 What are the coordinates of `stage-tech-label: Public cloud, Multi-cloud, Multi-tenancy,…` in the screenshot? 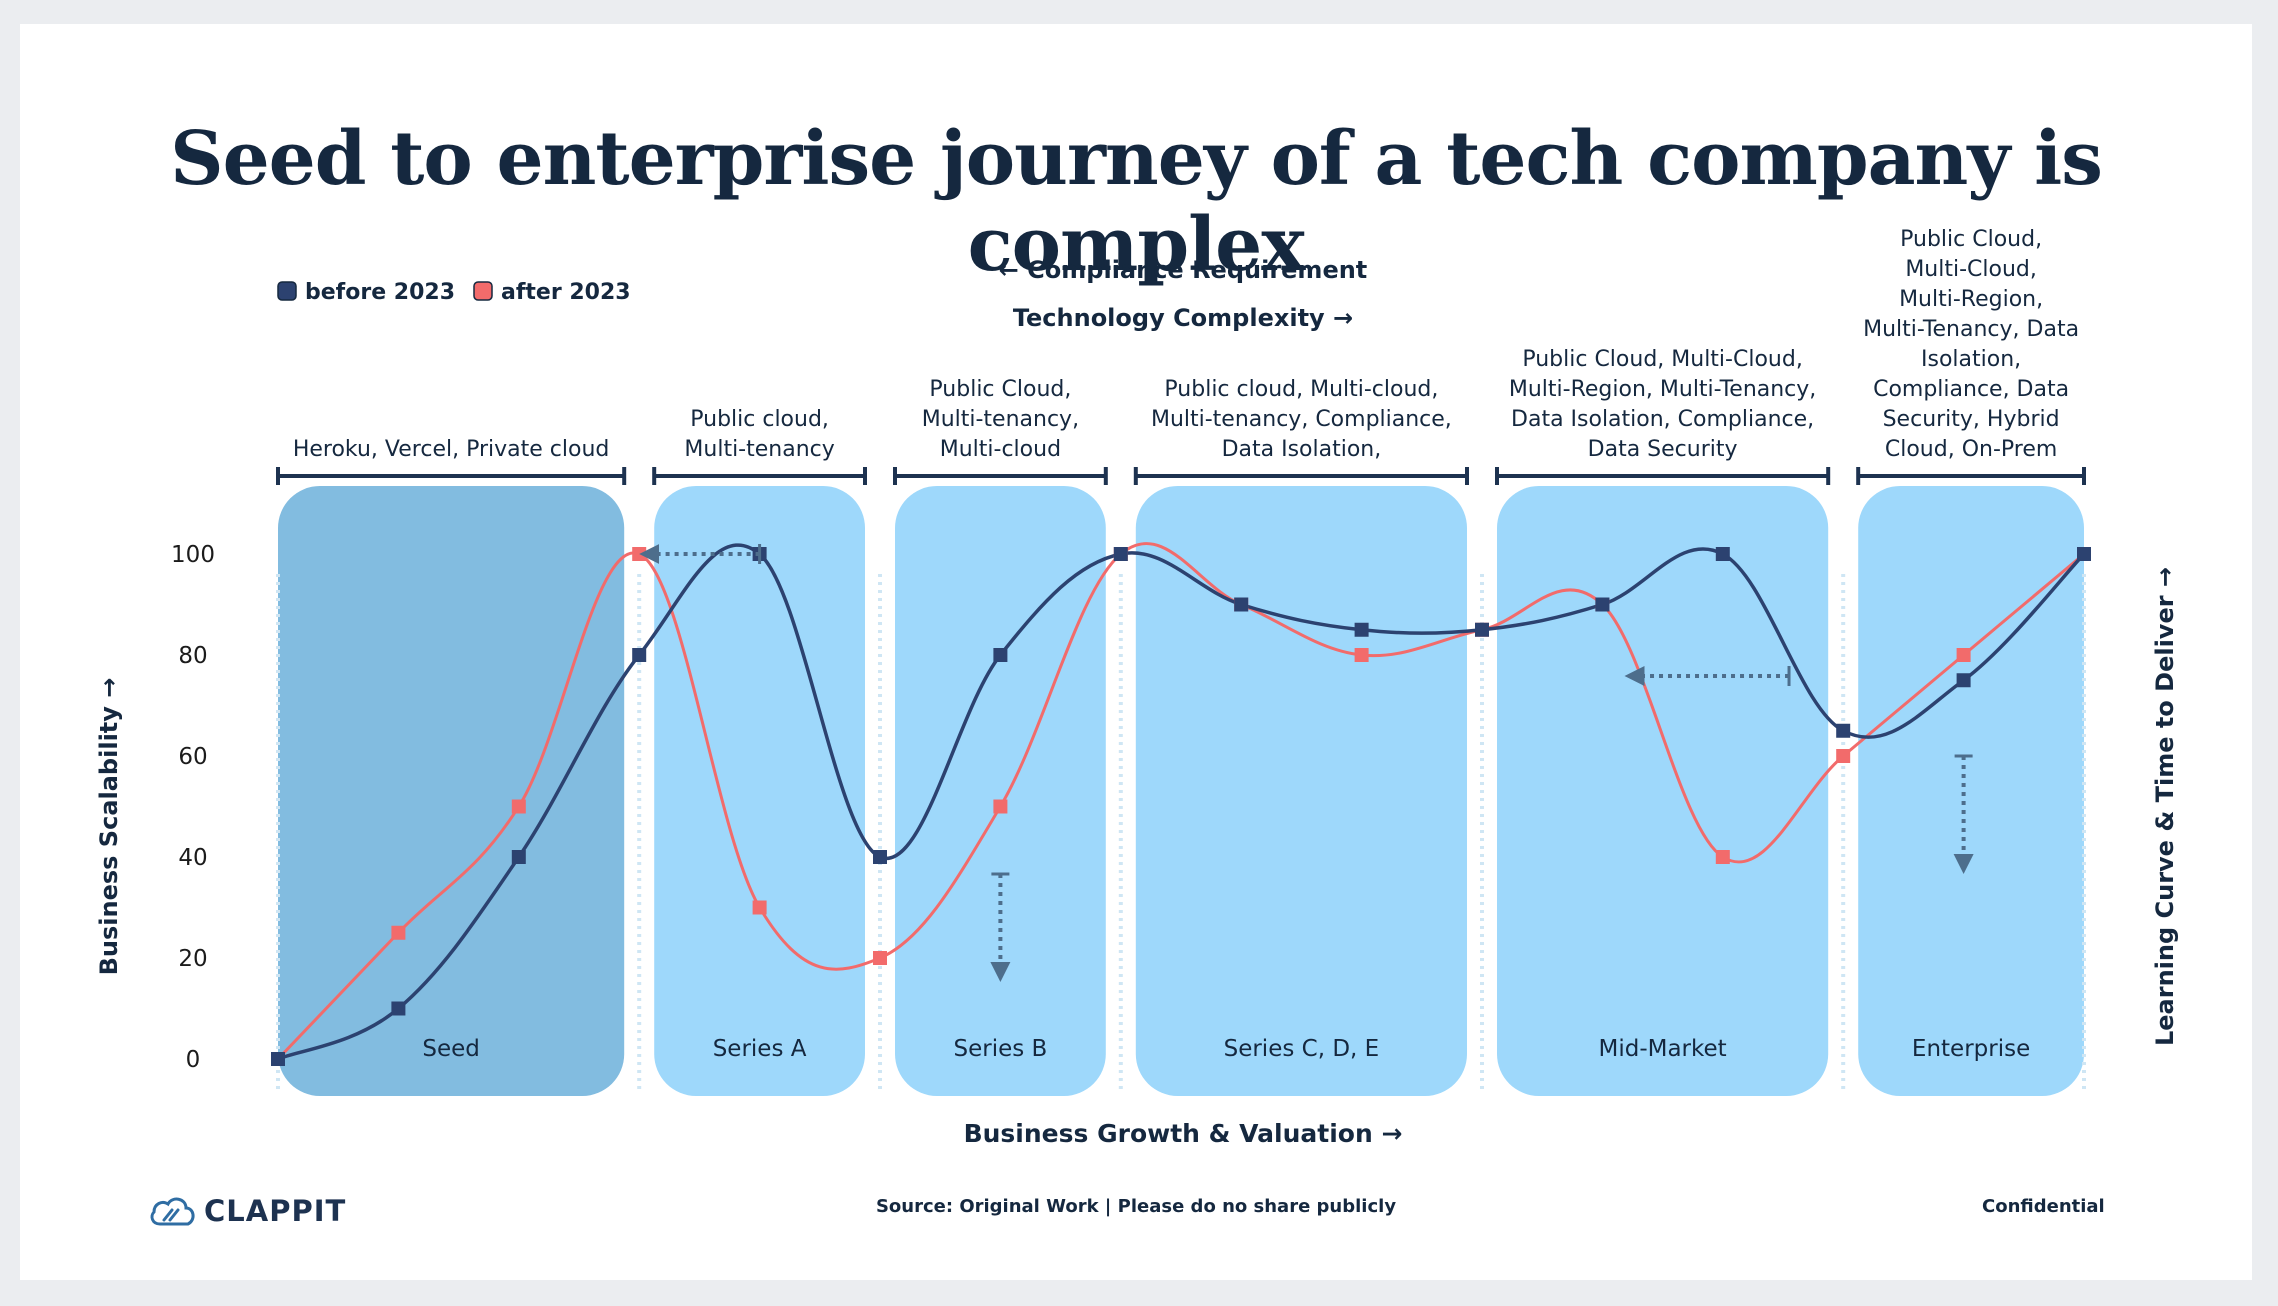 It's located at (1301, 419).